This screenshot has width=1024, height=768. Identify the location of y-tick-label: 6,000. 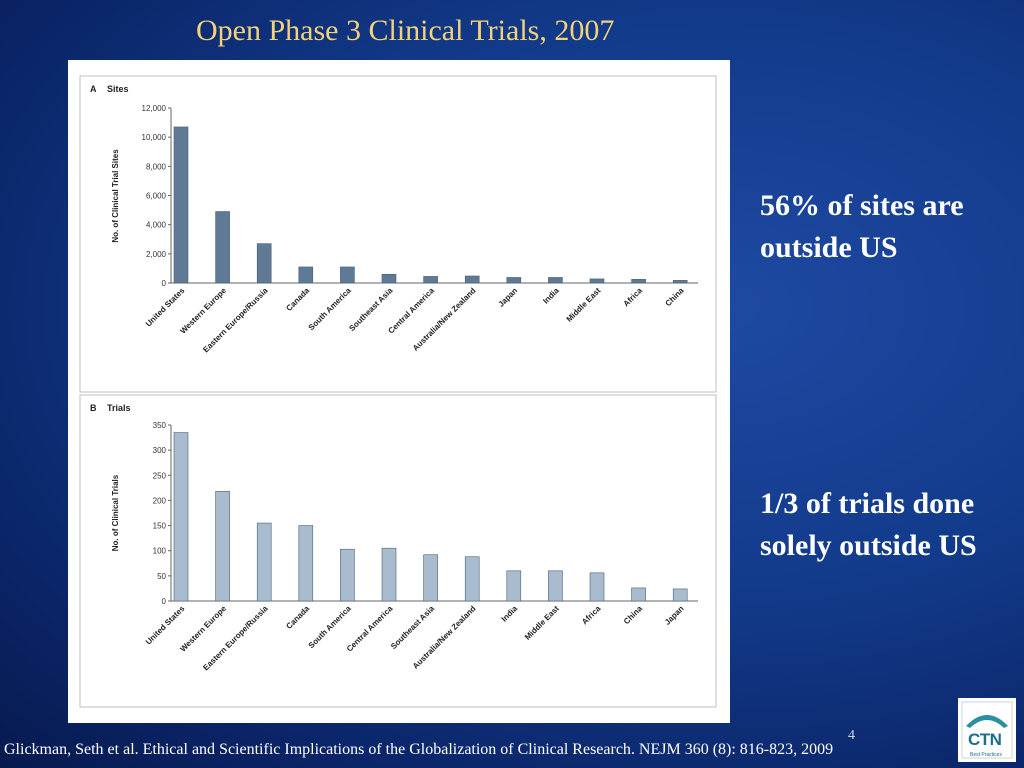
(156, 196).